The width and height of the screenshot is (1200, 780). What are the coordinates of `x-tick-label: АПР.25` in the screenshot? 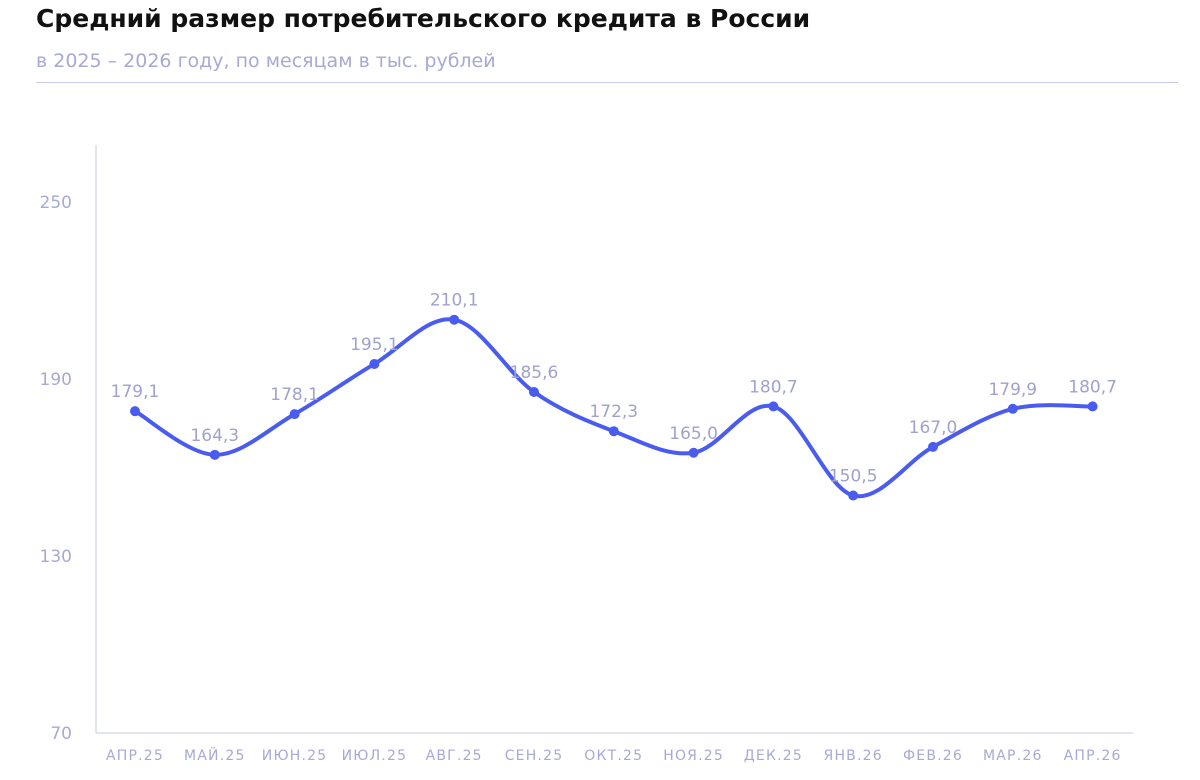 It's located at (135, 756).